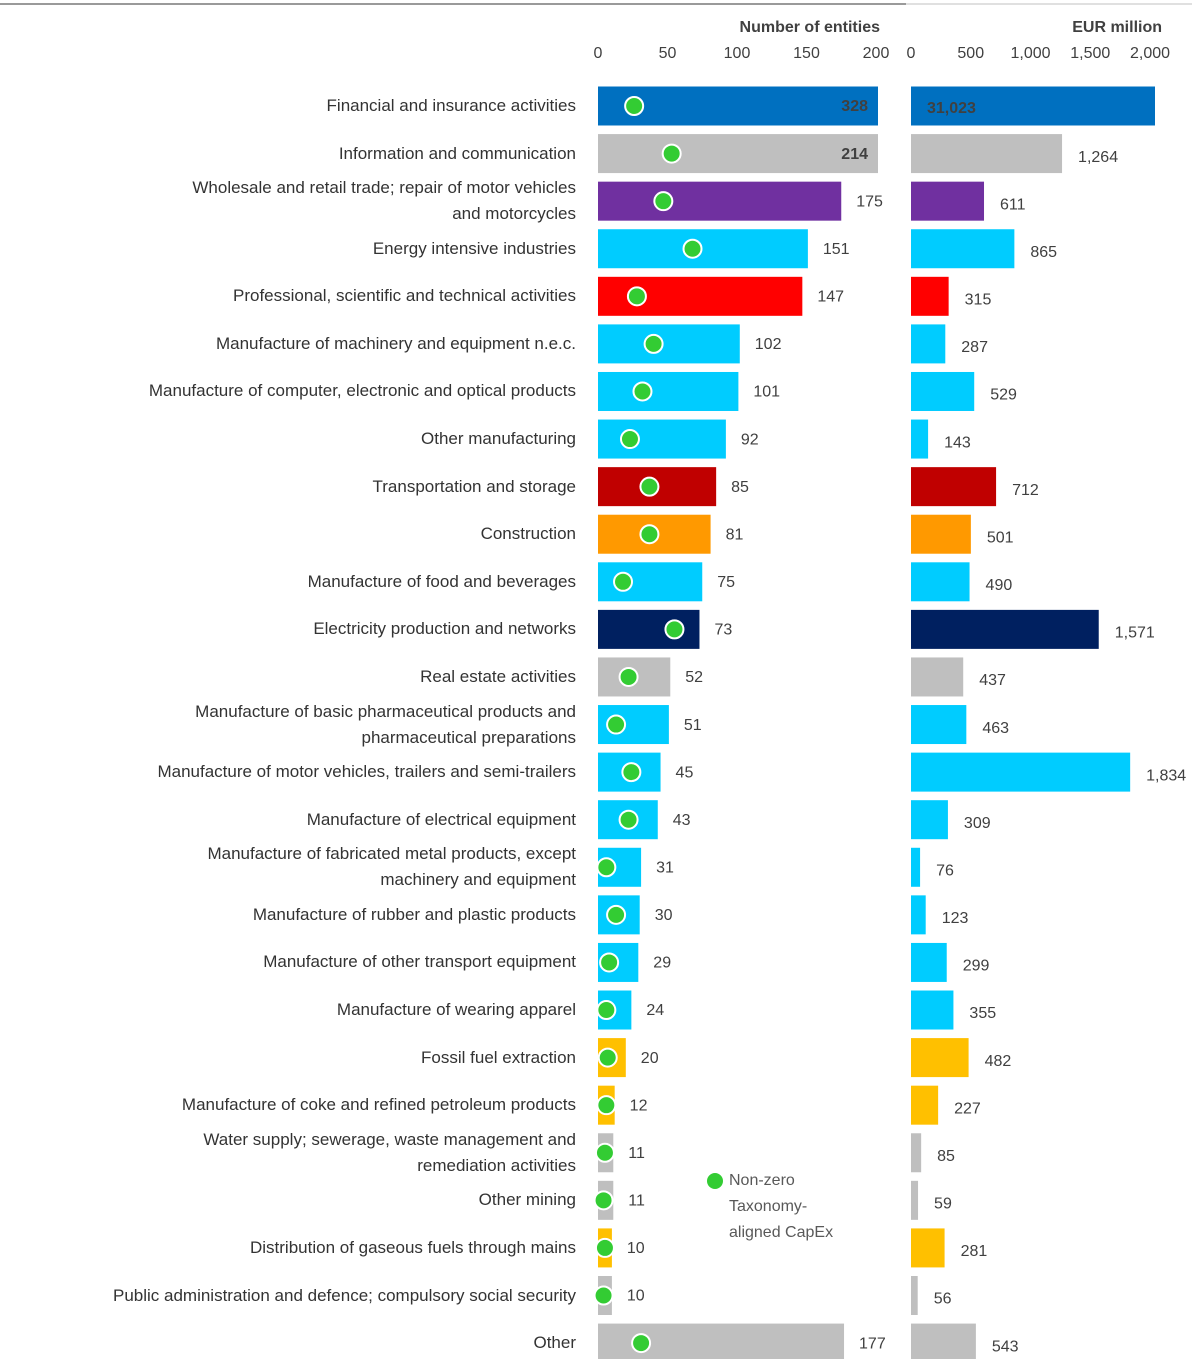 The width and height of the screenshot is (1192, 1359). What do you see at coordinates (685, 772) in the screenshot?
I see `value-label: 45` at bounding box center [685, 772].